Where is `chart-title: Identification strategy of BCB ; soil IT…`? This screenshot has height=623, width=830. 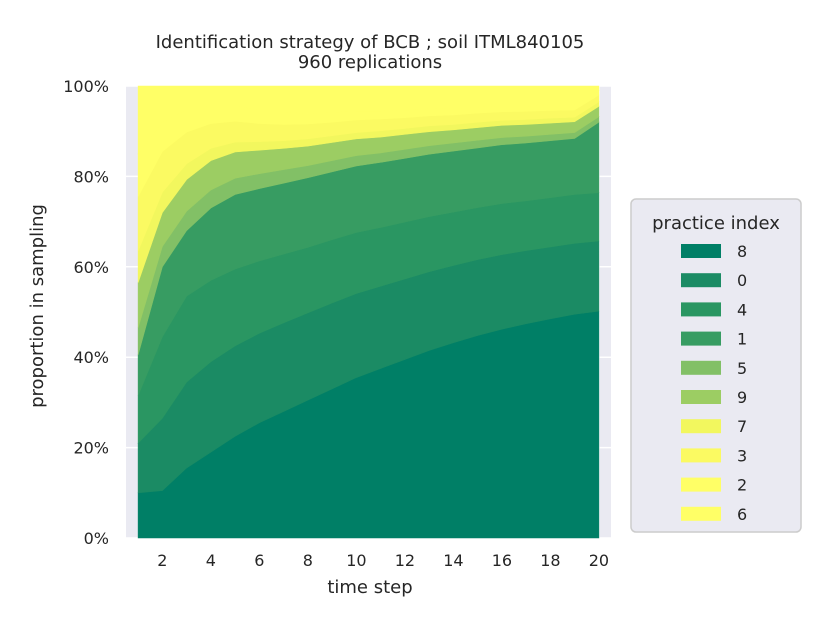
chart-title: Identification strategy of BCB ; soil IT… is located at coordinates (370, 42).